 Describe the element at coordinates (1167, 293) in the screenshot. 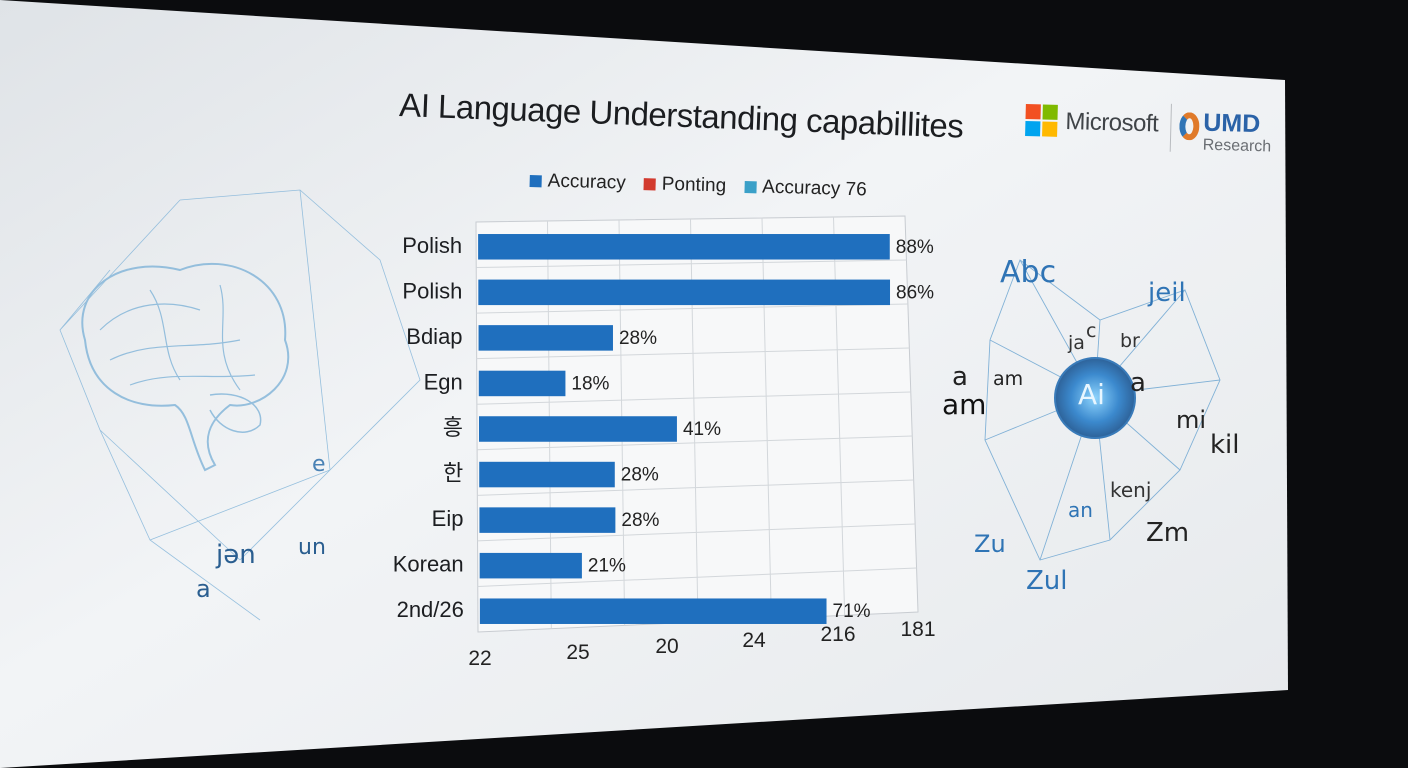

I see `glyph-label: jeil` at that location.